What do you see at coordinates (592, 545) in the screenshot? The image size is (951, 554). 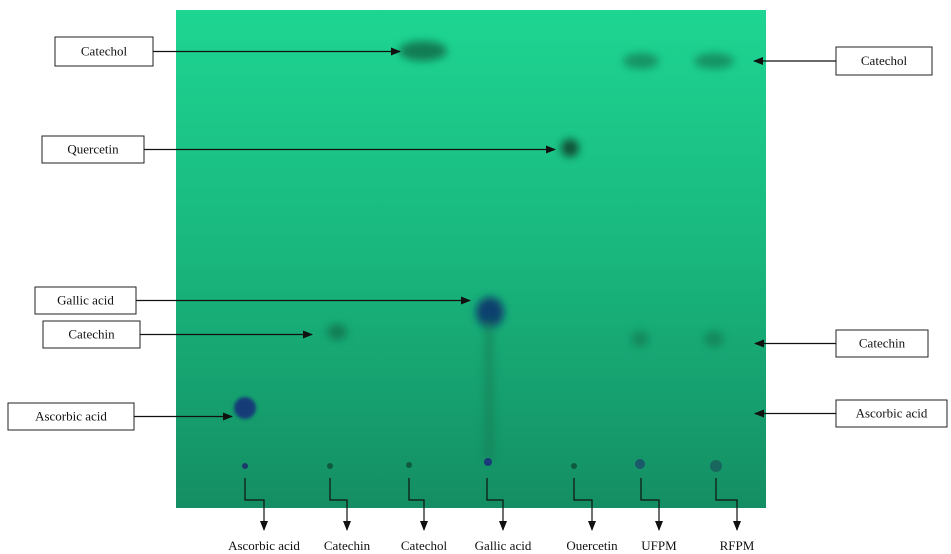 I see `lane-label: Ouercetin` at bounding box center [592, 545].